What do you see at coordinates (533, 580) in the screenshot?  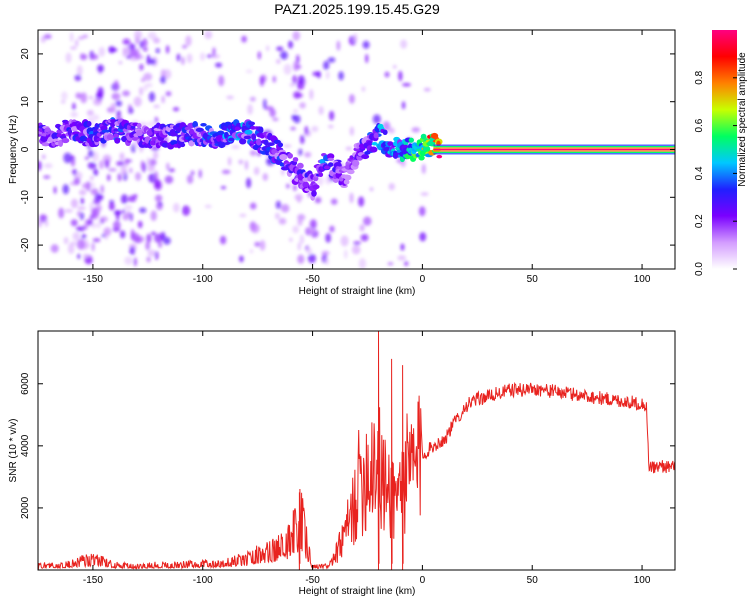 I see `x-tick-label: 50` at bounding box center [533, 580].